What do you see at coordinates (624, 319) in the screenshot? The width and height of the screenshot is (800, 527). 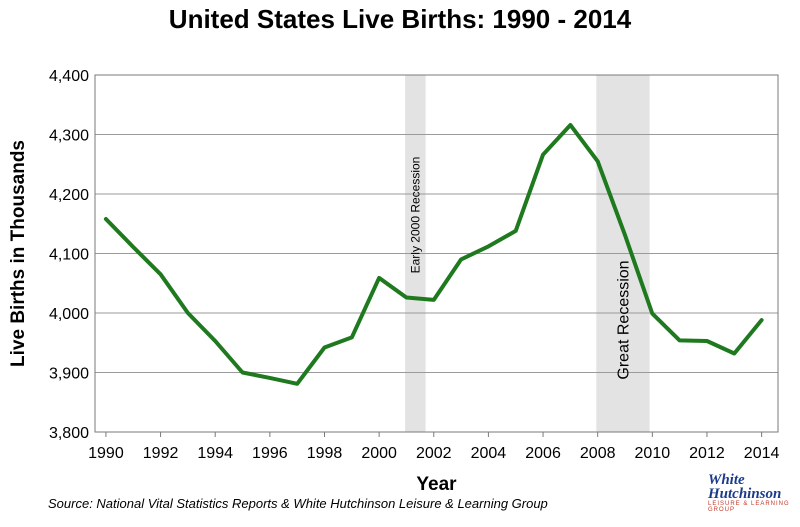 I see `recession-band-label: Great Recession` at bounding box center [624, 319].